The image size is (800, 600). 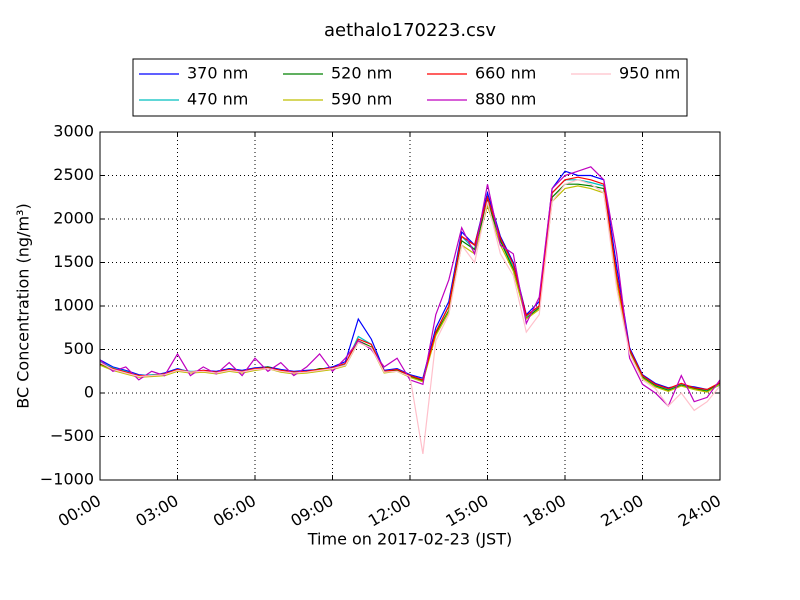 I want to click on y-tick-label: 1000, so click(x=73, y=305).